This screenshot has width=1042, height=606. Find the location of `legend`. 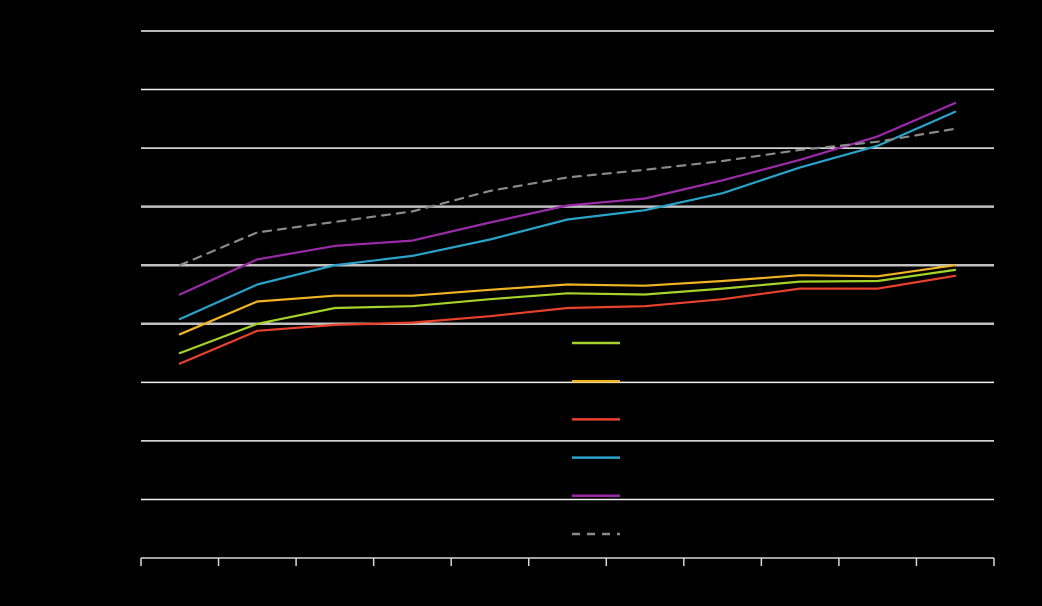

legend is located at coordinates (596, 438).